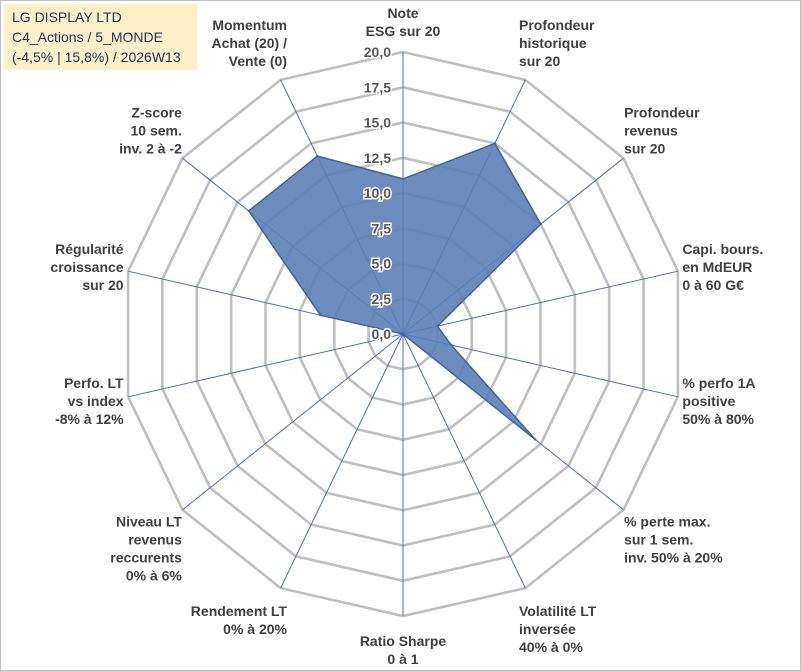 This screenshot has height=671, width=801. Describe the element at coordinates (86, 267) in the screenshot. I see `axis-label-line: croissance` at that location.